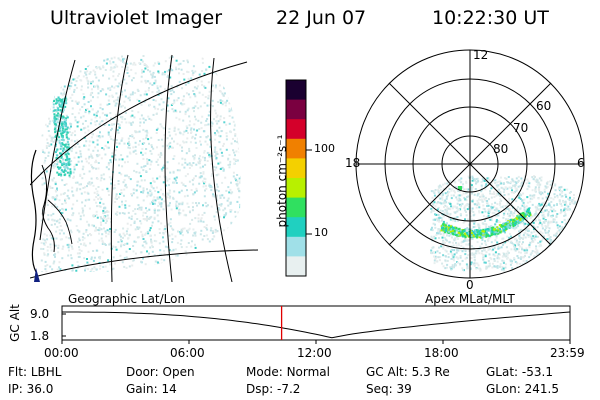 This screenshot has width=600, height=400. Describe the element at coordinates (581, 163) in the screenshot. I see `mlt-label-6: 6` at that location.